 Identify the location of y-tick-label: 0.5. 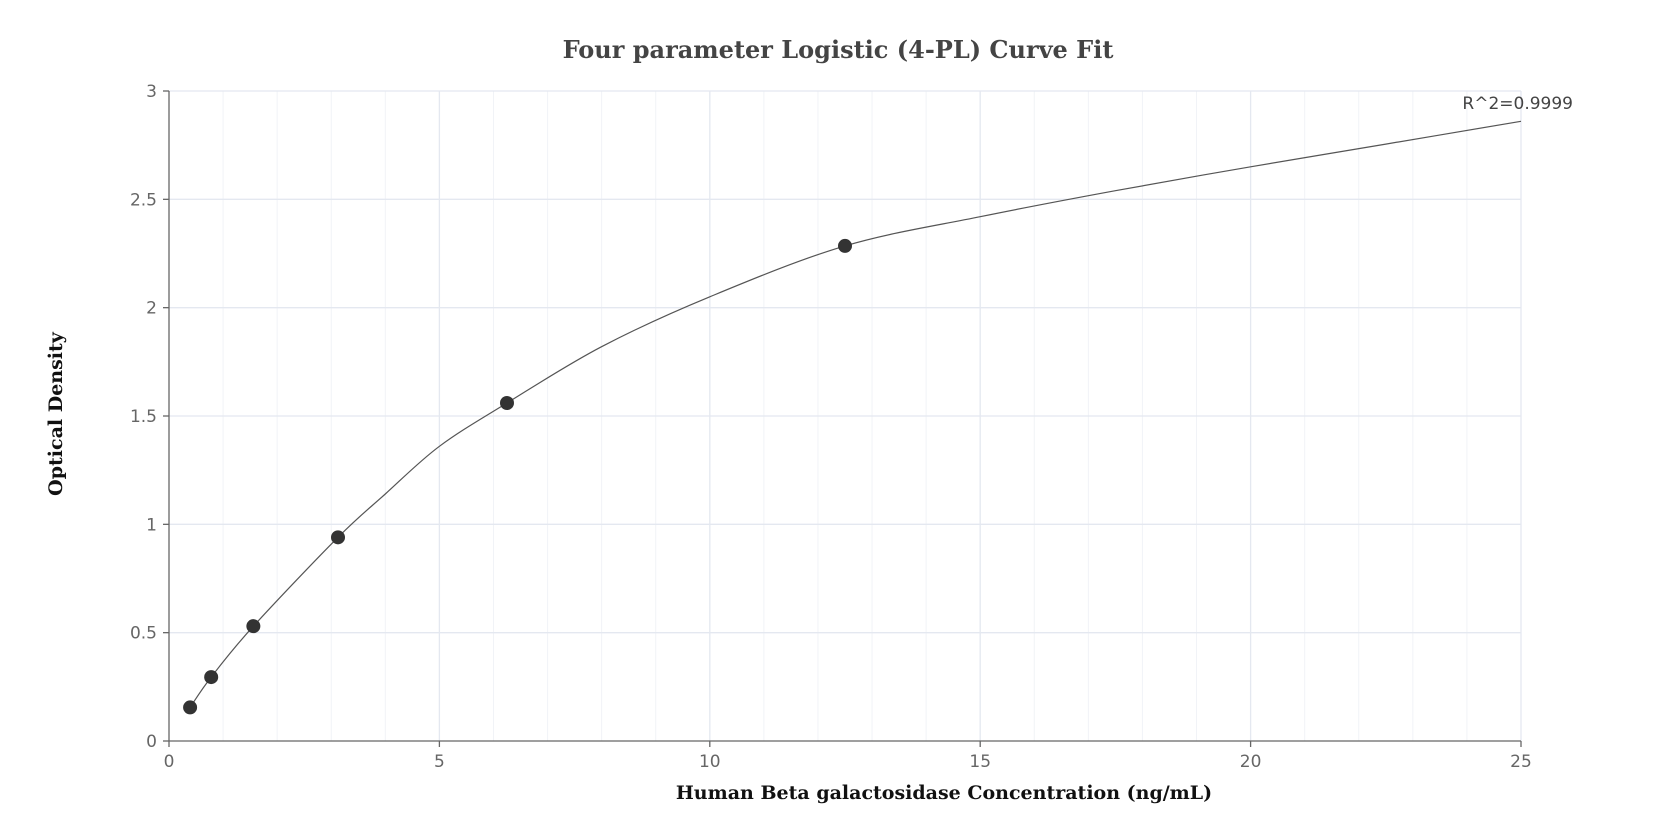
(143, 634).